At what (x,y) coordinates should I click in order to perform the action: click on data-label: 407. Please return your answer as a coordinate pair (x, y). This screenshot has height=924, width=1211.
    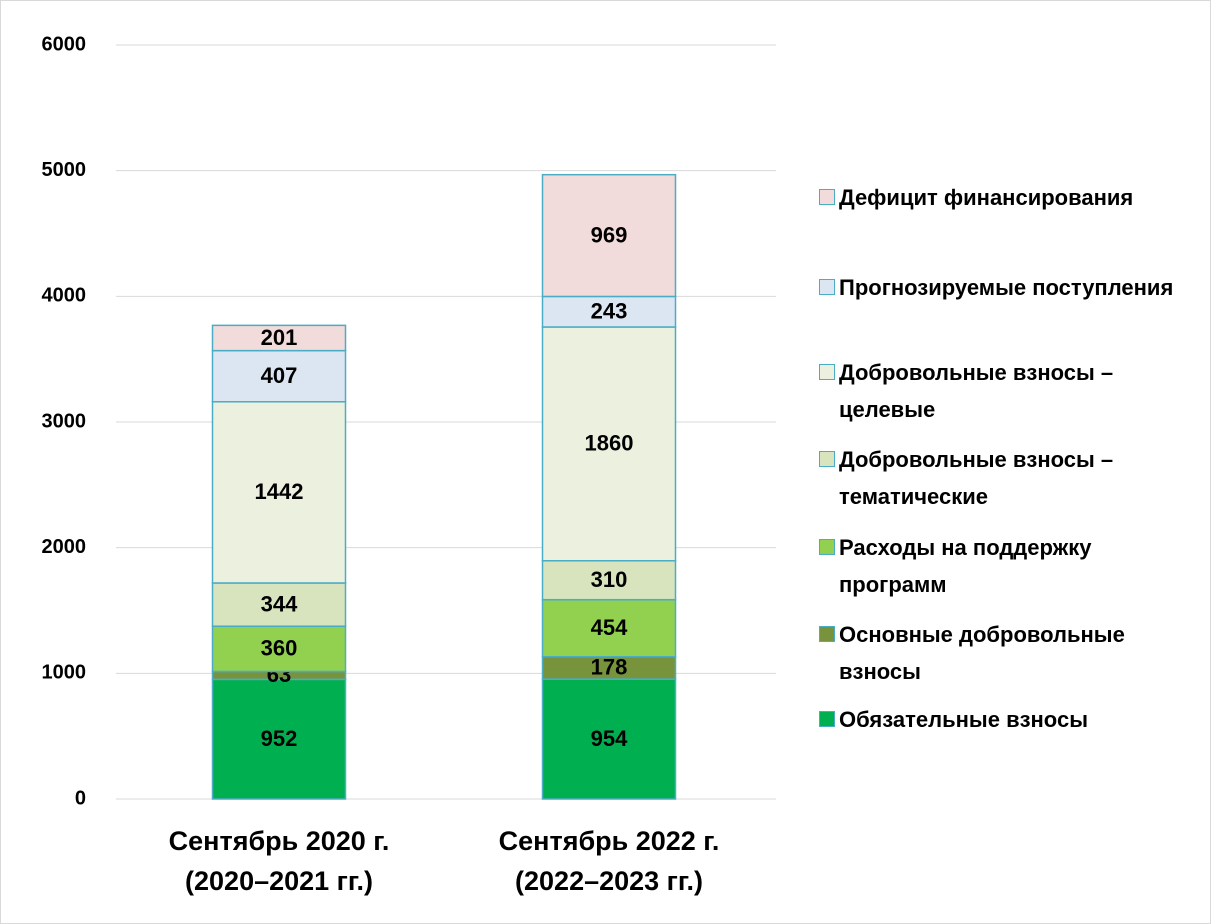
    Looking at the image, I should click on (279, 375).